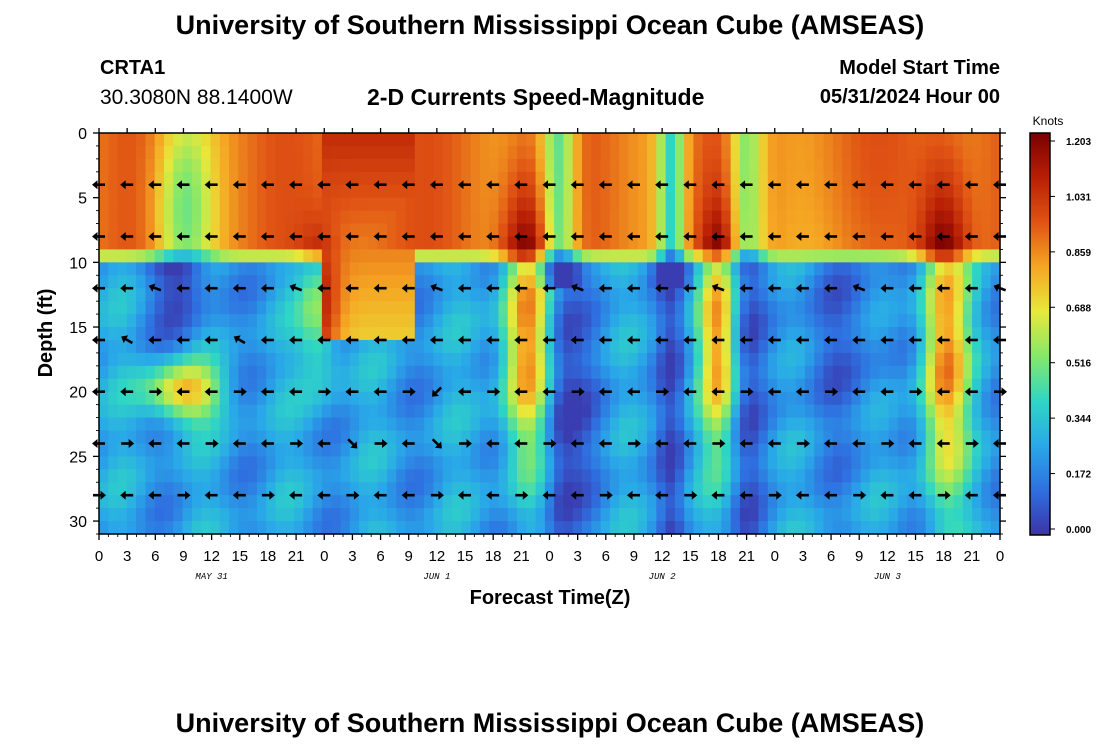 The image size is (1100, 750). What do you see at coordinates (690, 556) in the screenshot?
I see `x-tick-label: 15` at bounding box center [690, 556].